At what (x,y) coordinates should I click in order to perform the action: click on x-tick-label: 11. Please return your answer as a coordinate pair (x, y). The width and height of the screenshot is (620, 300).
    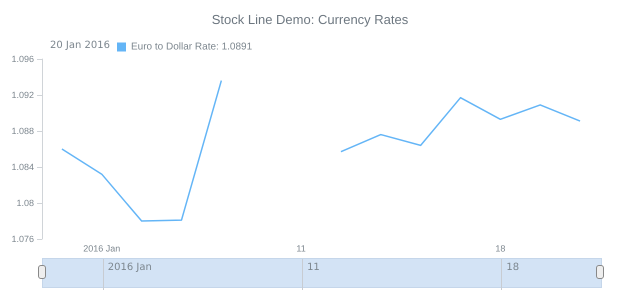
    Looking at the image, I should click on (301, 249).